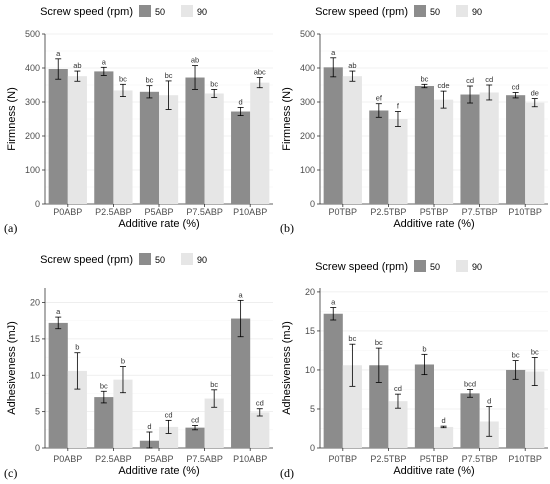 This screenshot has width=550, height=484. Describe the element at coordinates (32, 170) in the screenshot. I see `y-tick-label: 100` at that location.